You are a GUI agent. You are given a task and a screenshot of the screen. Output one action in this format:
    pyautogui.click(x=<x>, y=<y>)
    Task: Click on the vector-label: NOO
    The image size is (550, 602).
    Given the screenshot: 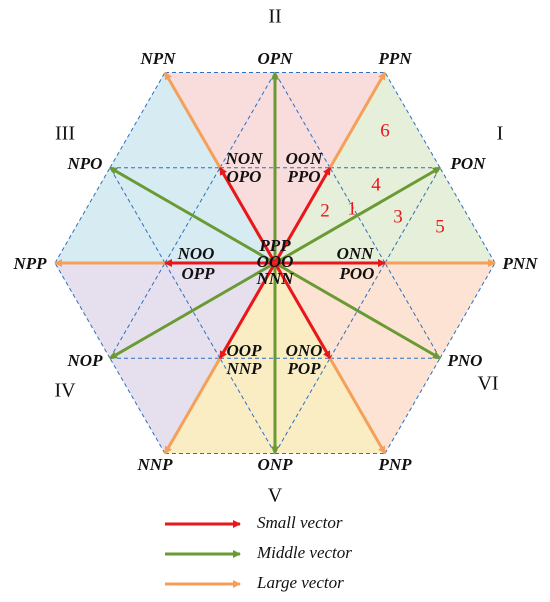 What is the action you would take?
    pyautogui.click(x=196, y=253)
    